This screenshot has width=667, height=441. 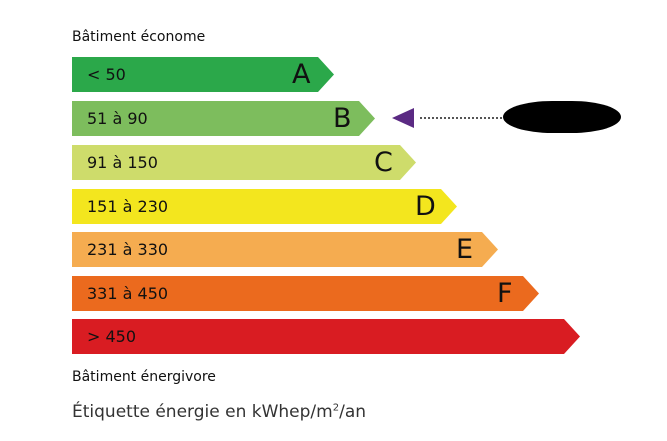 What do you see at coordinates (117, 118) in the screenshot?
I see `class-range: 51 à 90` at bounding box center [117, 118].